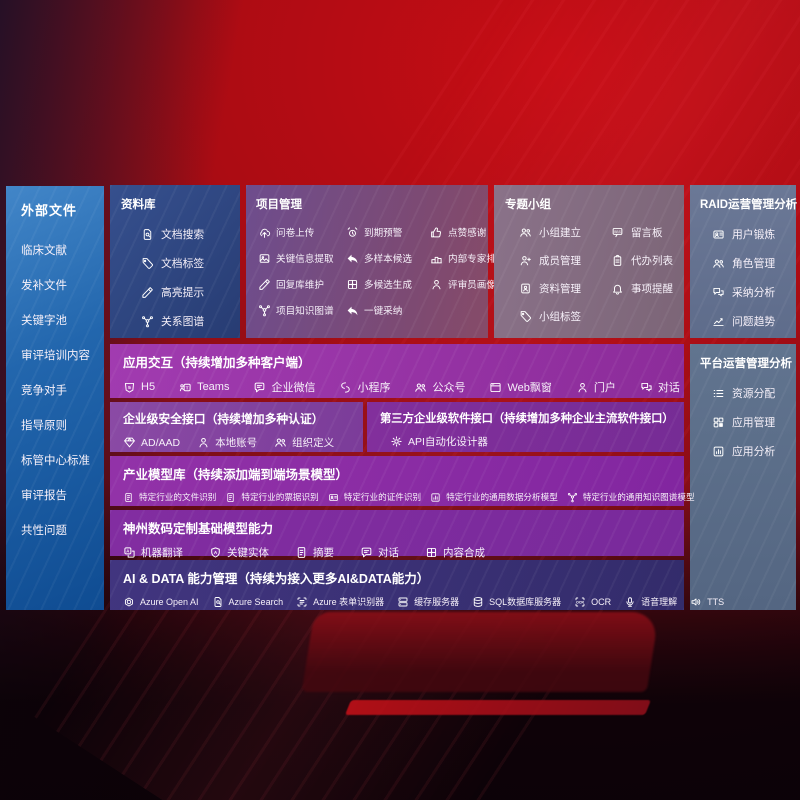 Image resolution: width=800 pixels, height=800 pixels. I want to click on raid-feature: 问题趋势, so click(752, 321).